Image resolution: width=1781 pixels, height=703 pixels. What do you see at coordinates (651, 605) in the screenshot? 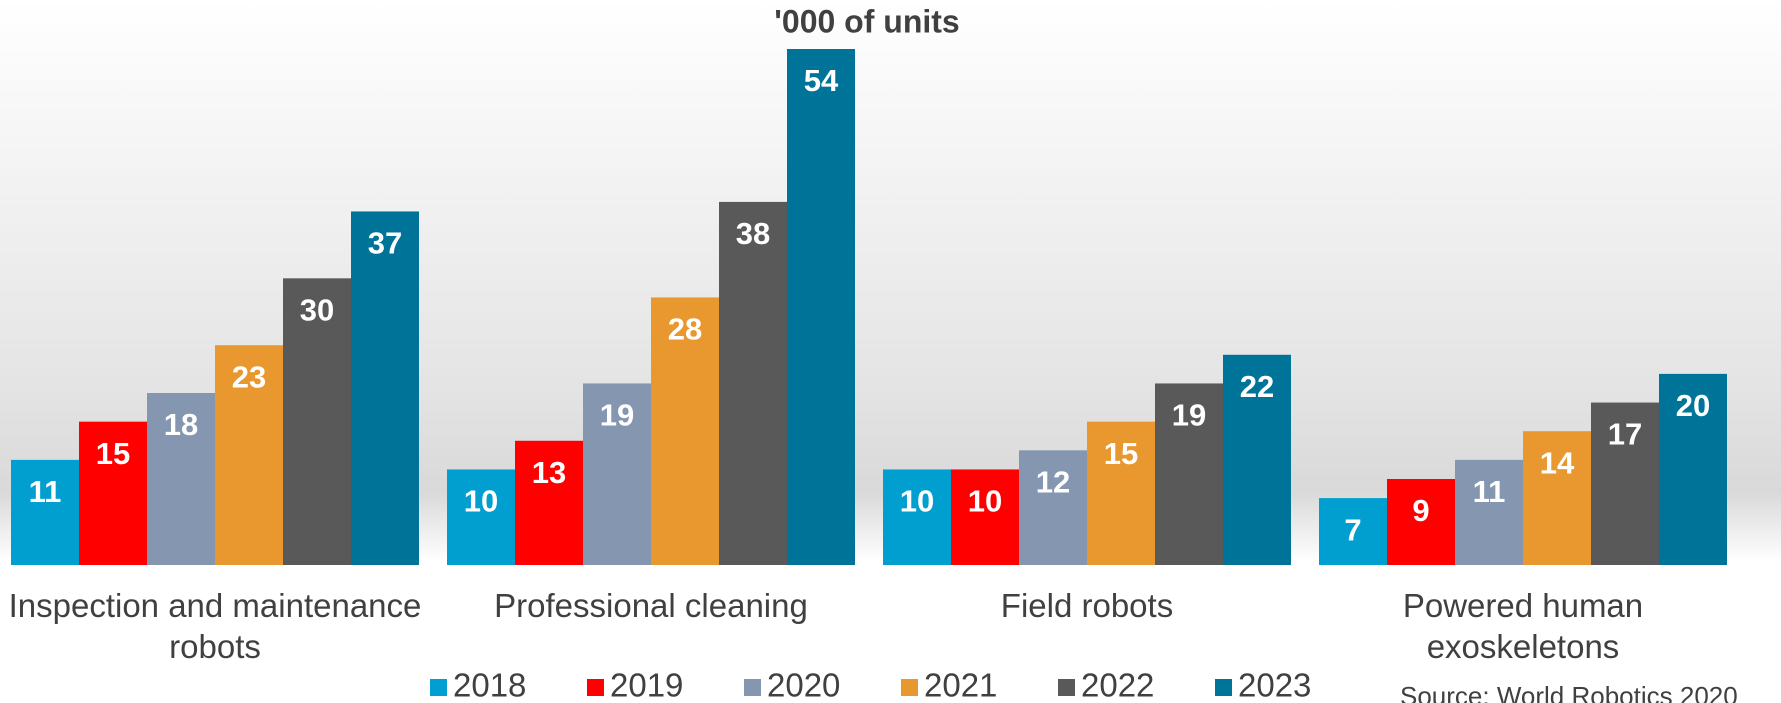
I see `x-tick-label: Professional cleaning` at bounding box center [651, 605].